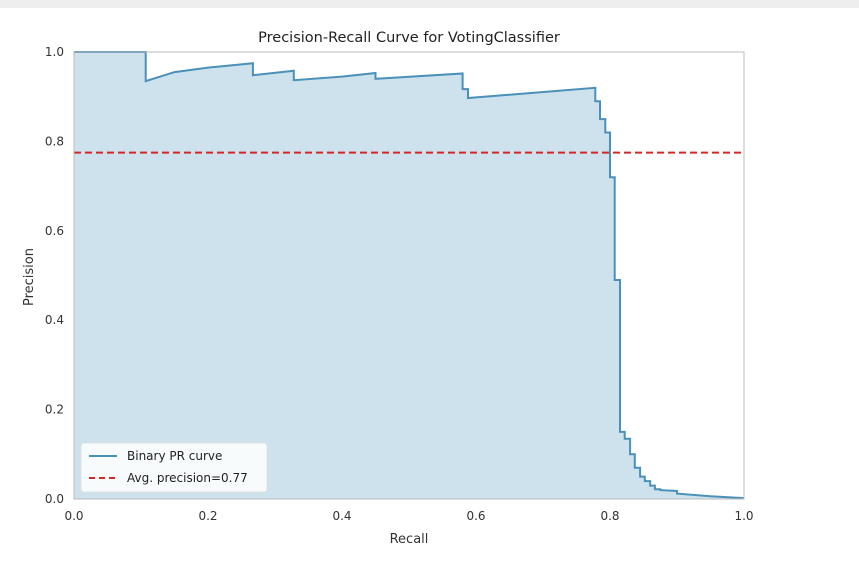  Describe the element at coordinates (429, 4) in the screenshot. I see `notebook-top-bar` at that location.